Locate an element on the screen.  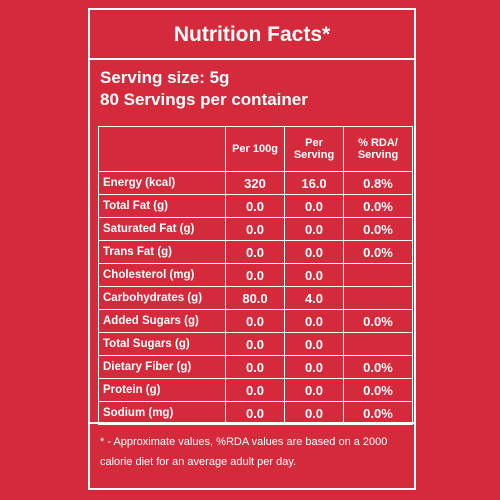
value-cell: 0.8% is located at coordinates (378, 183).